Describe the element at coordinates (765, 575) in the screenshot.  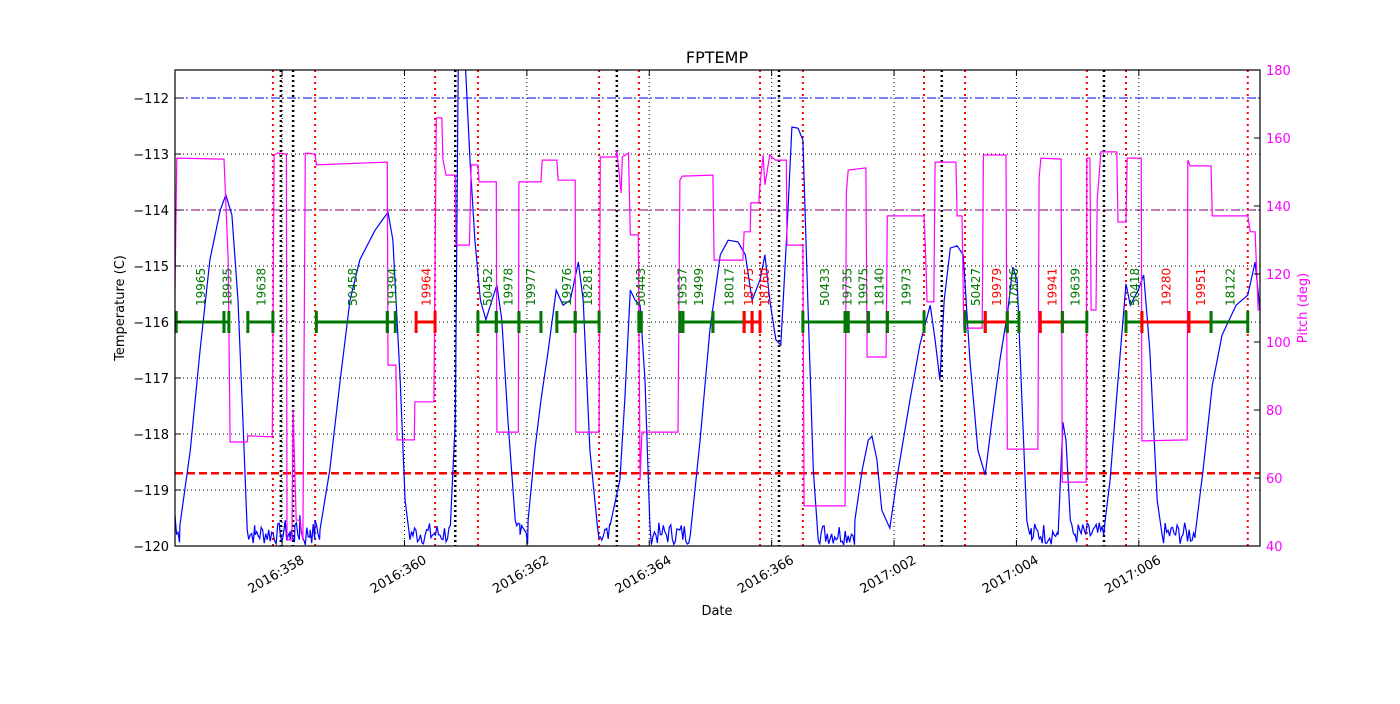
I see `x-tick-label: 2016:366` at that location.